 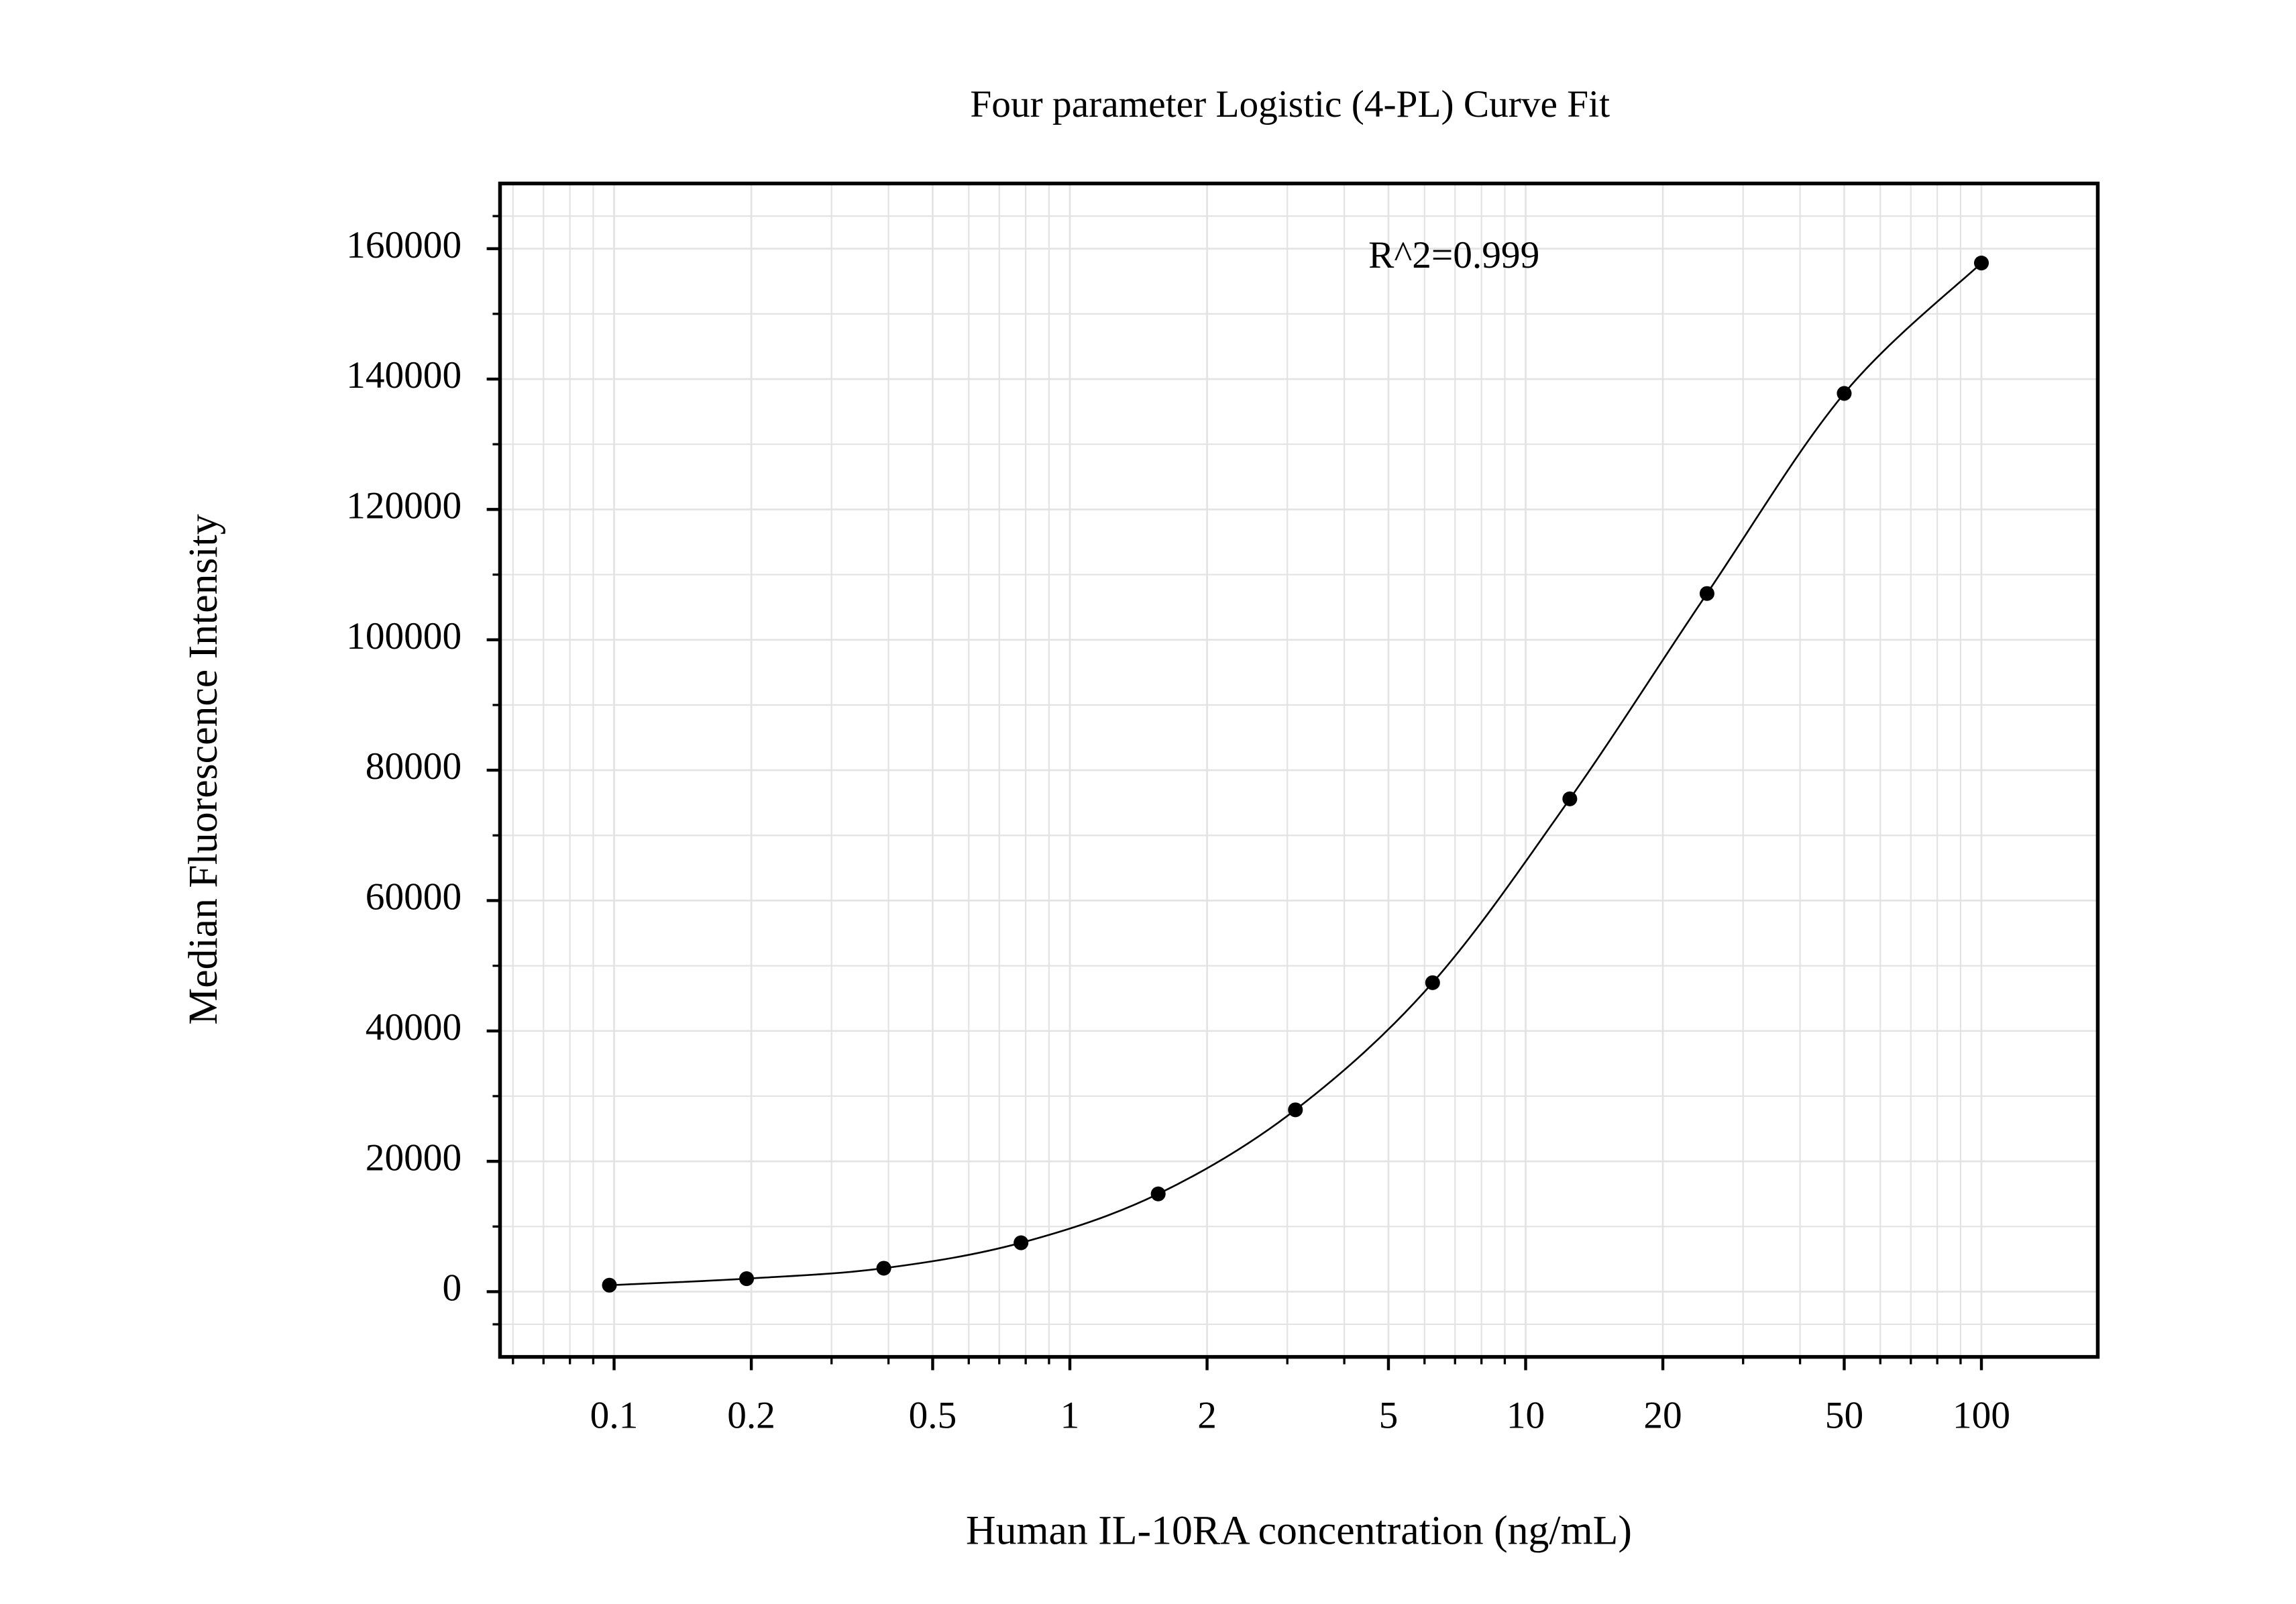 I want to click on x-tick-label: 2, so click(x=1207, y=1415).